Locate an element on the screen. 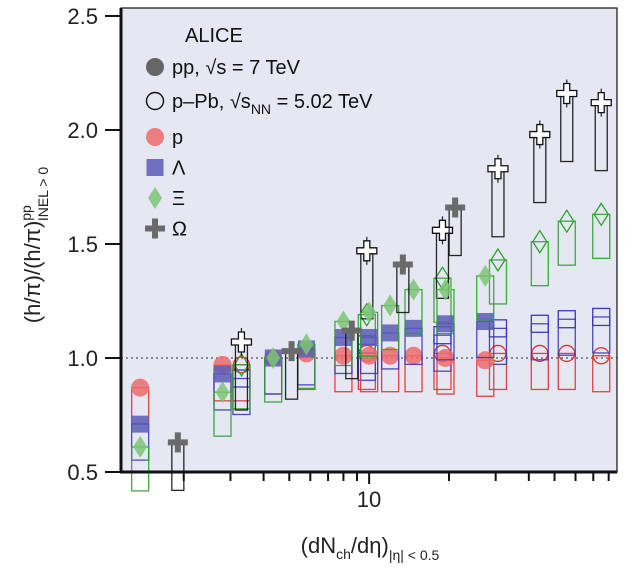 The height and width of the screenshot is (577, 635). legend-experiment: ALICE is located at coordinates (214, 36).